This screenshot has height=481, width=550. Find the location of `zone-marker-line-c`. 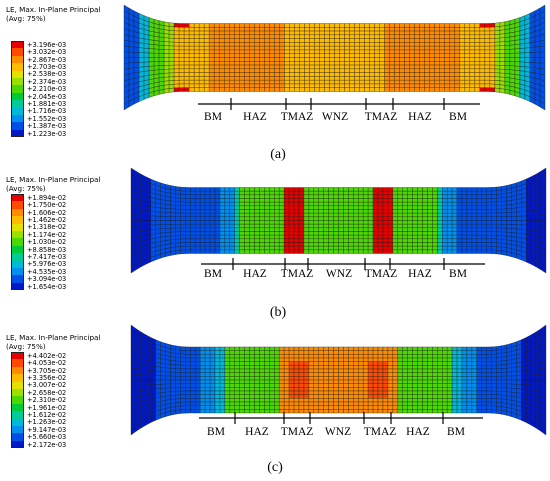

zone-marker-line-c is located at coordinates (341, 418).